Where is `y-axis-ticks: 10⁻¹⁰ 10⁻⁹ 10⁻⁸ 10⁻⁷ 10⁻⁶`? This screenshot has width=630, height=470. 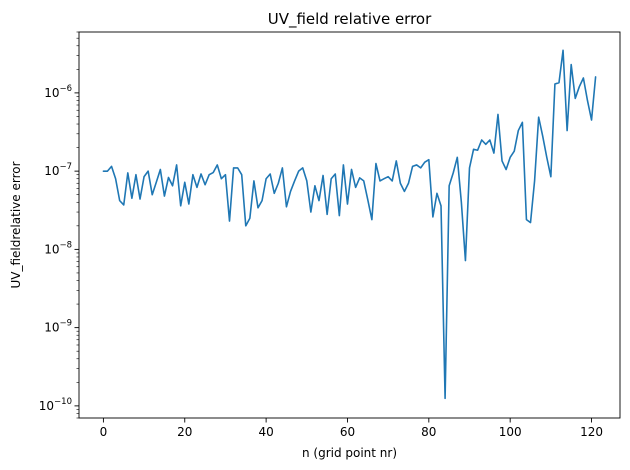 y-axis-ticks: 10⁻¹⁰ 10⁻⁹ 10⁻⁸ 10⁻⁷ 10⁻⁶ is located at coordinates (59, 248).